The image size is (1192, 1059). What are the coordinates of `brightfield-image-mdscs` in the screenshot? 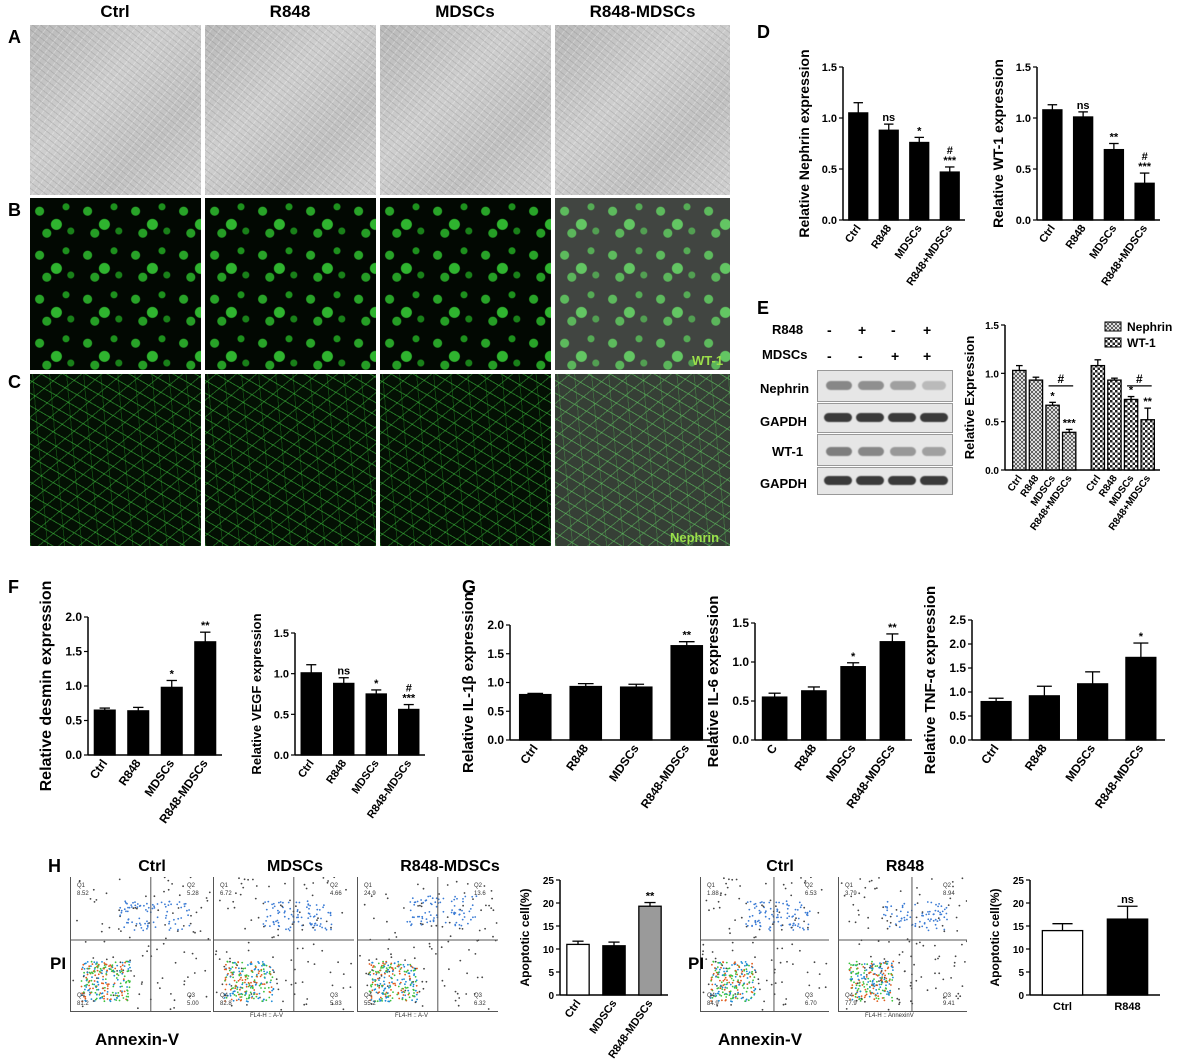 It's located at (465, 110).